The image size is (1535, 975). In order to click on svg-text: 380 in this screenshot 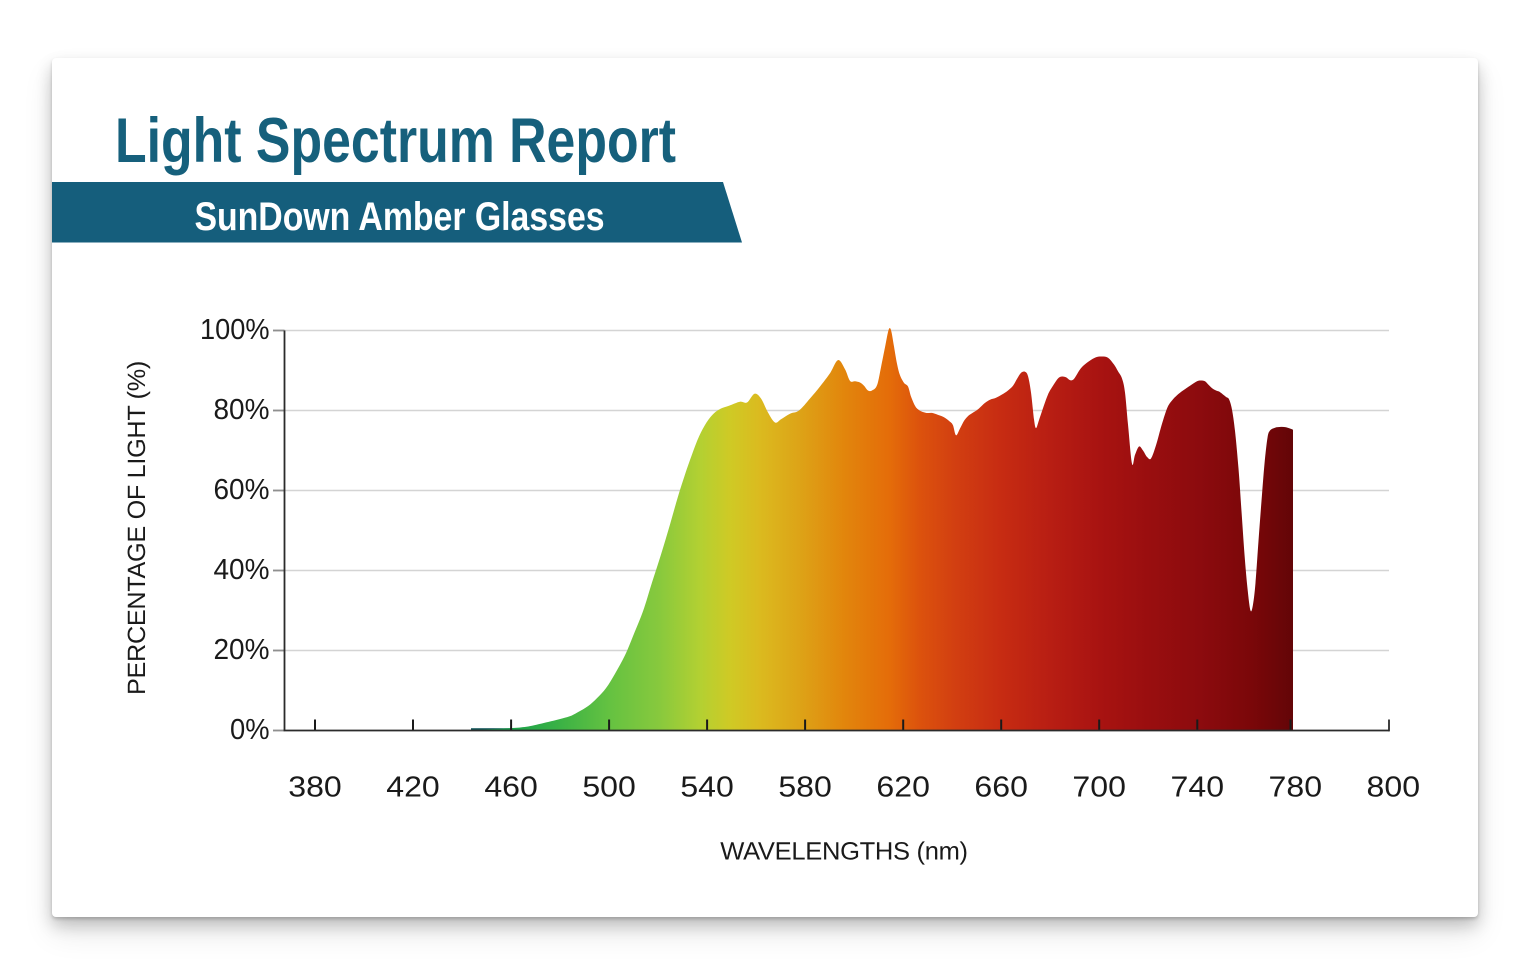, I will do `click(315, 788)`.